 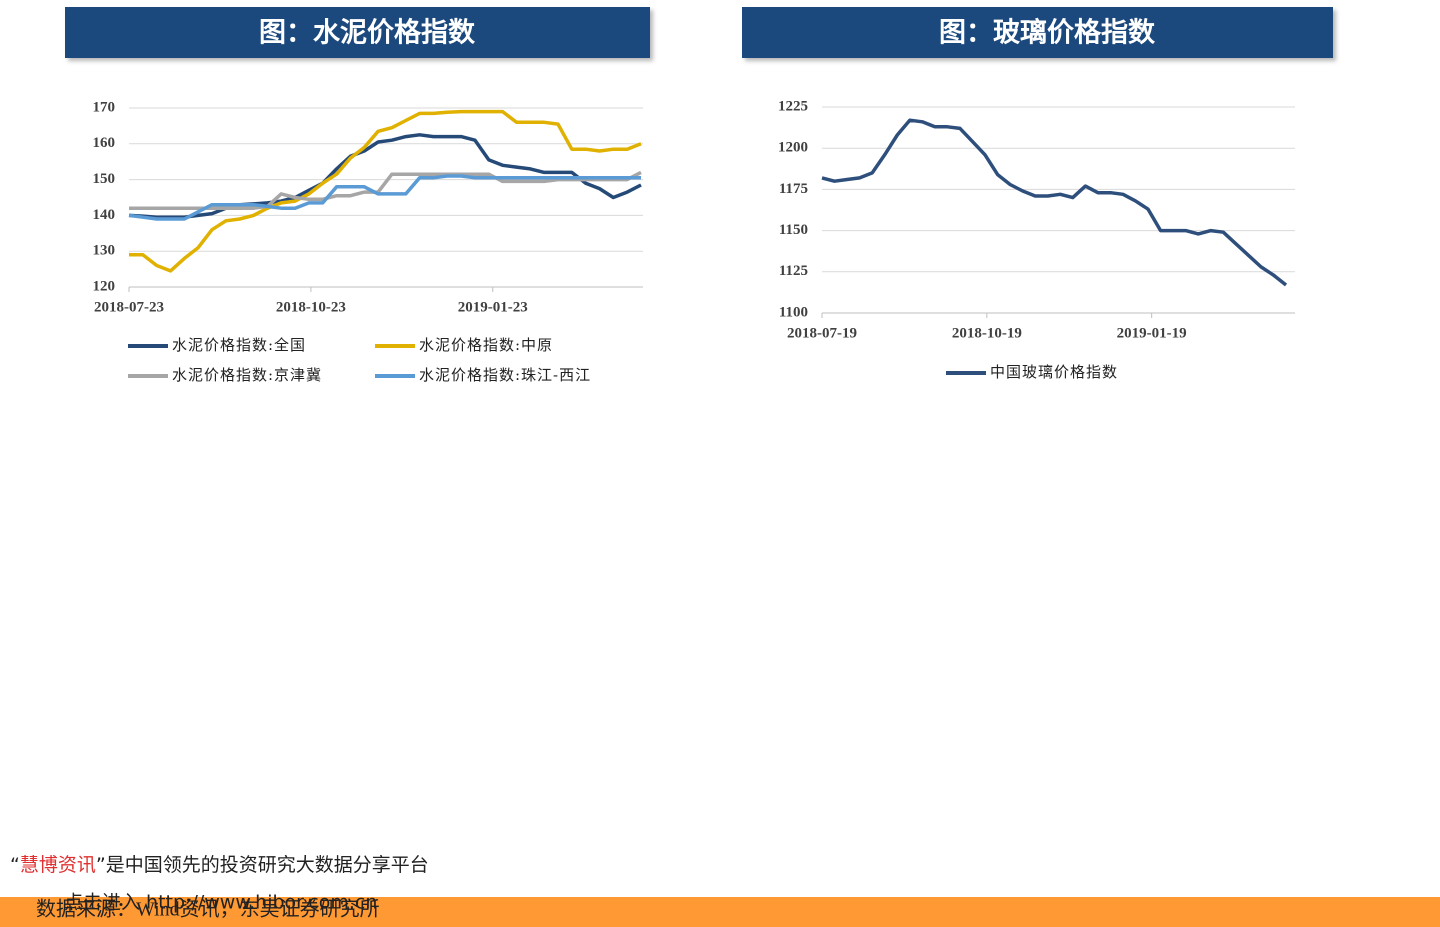 I want to click on y-tick-label: 140, so click(x=104, y=215).